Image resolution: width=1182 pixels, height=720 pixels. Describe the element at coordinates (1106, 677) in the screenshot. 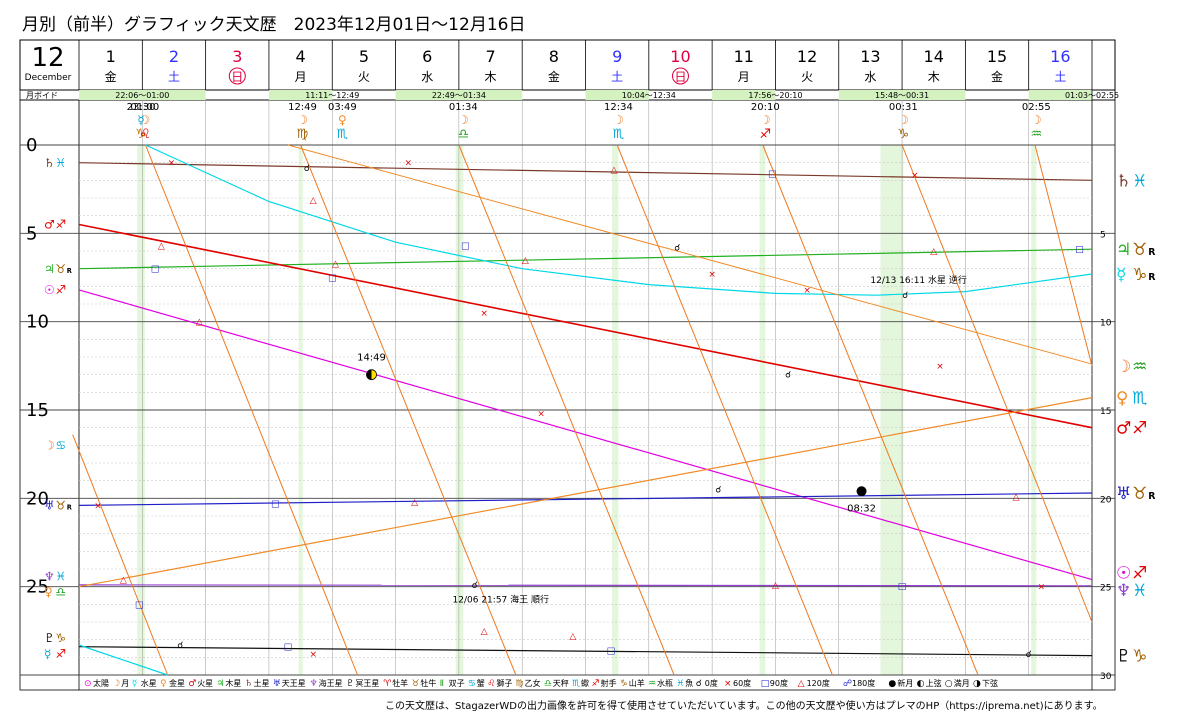

I see `y-tick-right: 30` at that location.